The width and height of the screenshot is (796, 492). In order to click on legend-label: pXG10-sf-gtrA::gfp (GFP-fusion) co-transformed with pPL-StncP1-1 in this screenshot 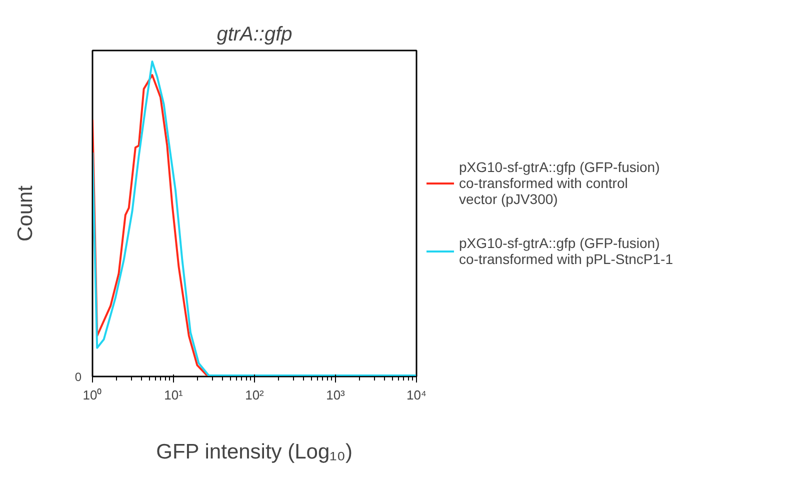, I will do `click(566, 251)`.